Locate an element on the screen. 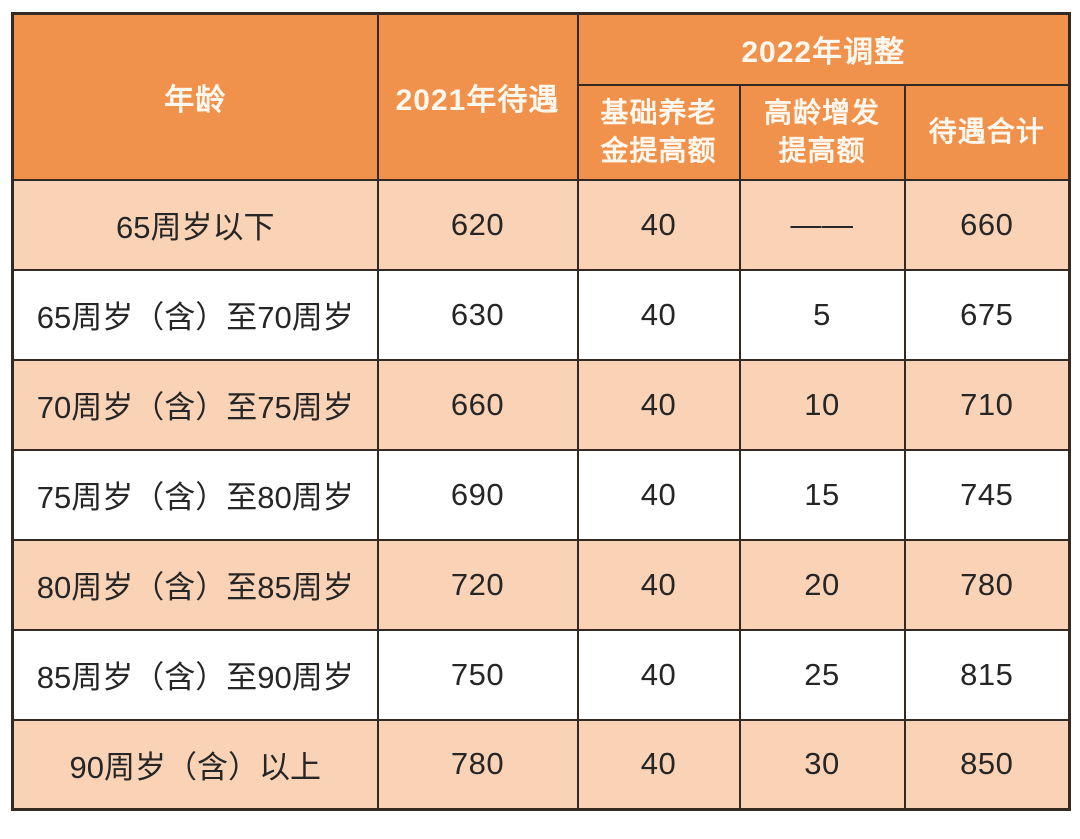 The height and width of the screenshot is (839, 1080). cell-total: 780 is located at coordinates (987, 584).